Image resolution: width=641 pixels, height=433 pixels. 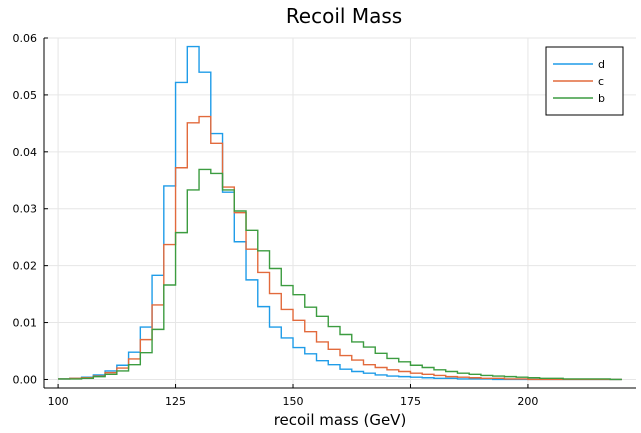 I want to click on legend-label-d: d, so click(x=601, y=64).